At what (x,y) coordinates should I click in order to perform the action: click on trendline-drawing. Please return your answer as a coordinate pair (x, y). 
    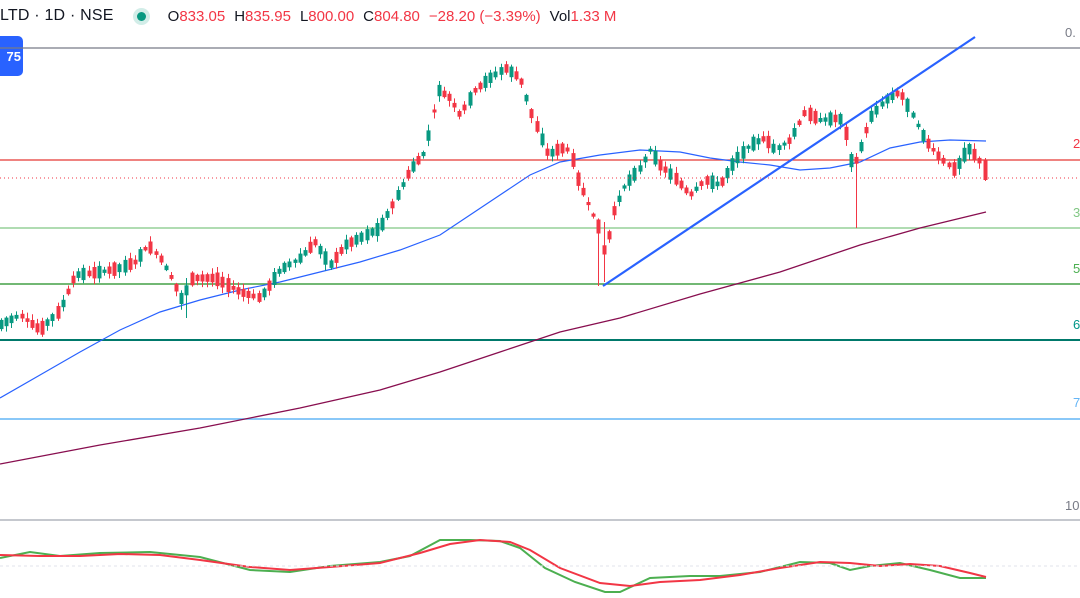
    Looking at the image, I should click on (789, 161).